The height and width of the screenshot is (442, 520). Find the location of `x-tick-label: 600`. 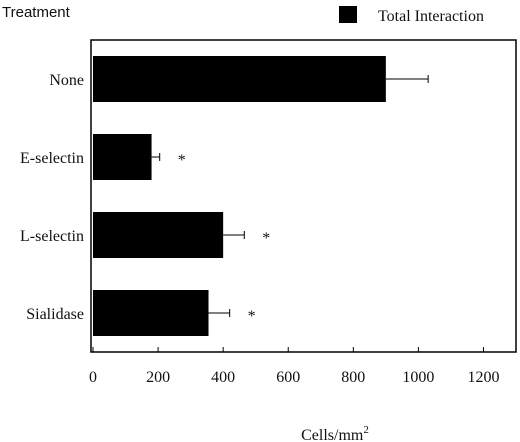

x-tick-label: 600 is located at coordinates (288, 377).